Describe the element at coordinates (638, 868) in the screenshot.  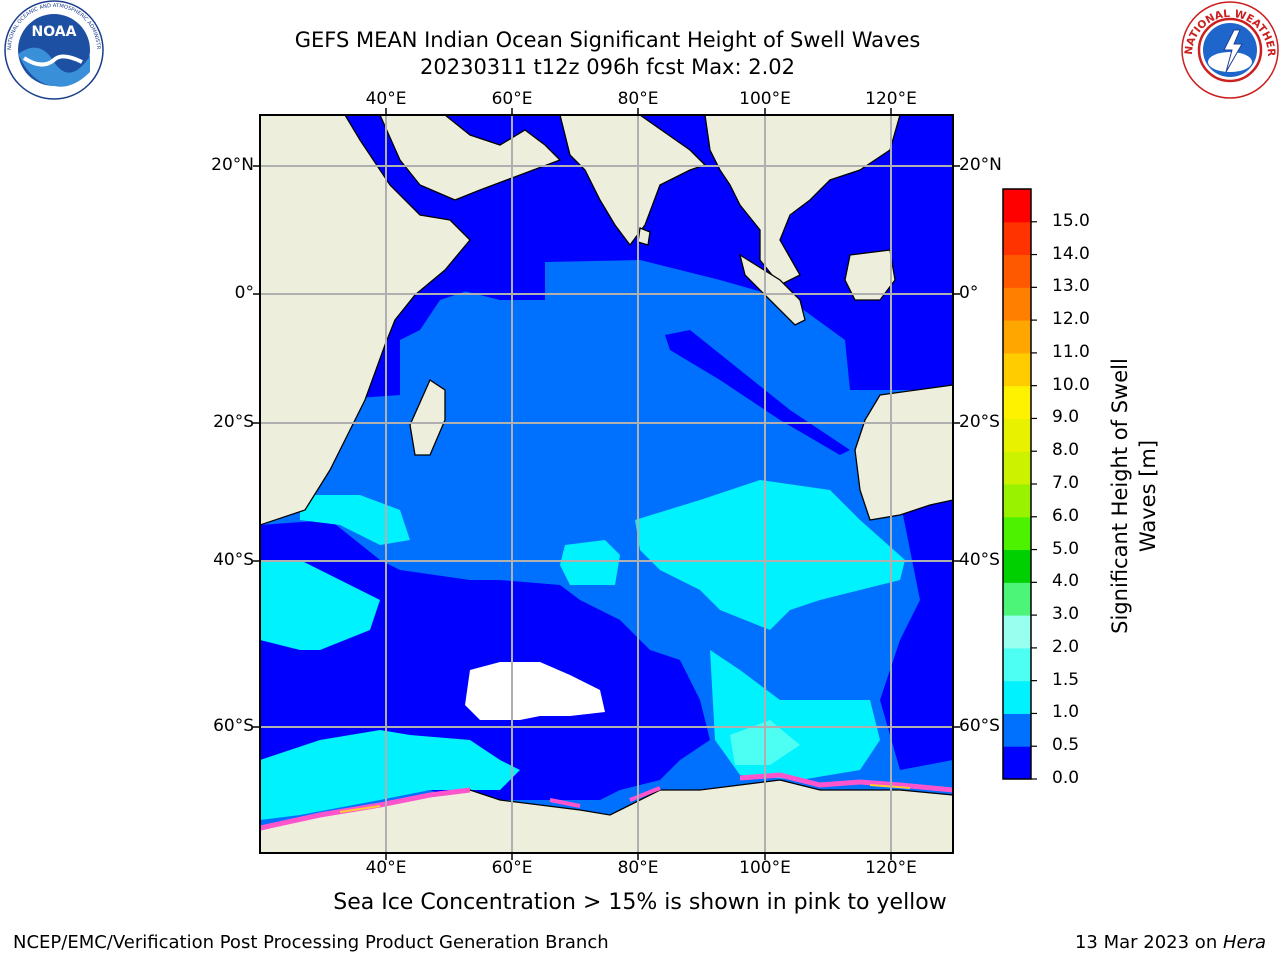
I see `lon-tick-bottom-80e: 80°E` at that location.